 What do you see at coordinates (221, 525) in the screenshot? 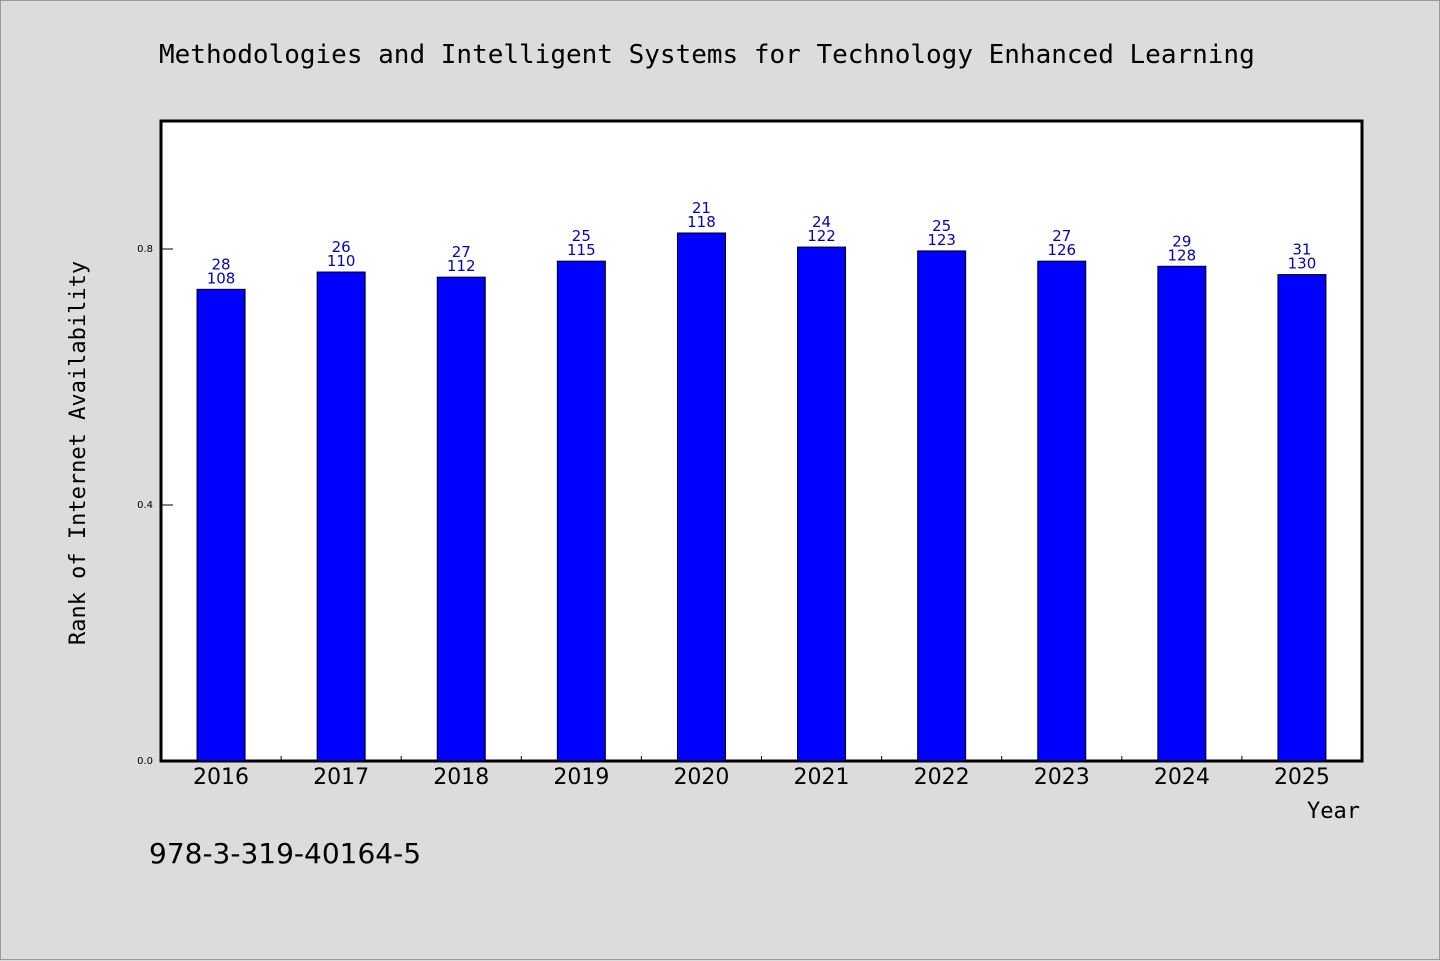
I see `bar-2016` at bounding box center [221, 525].